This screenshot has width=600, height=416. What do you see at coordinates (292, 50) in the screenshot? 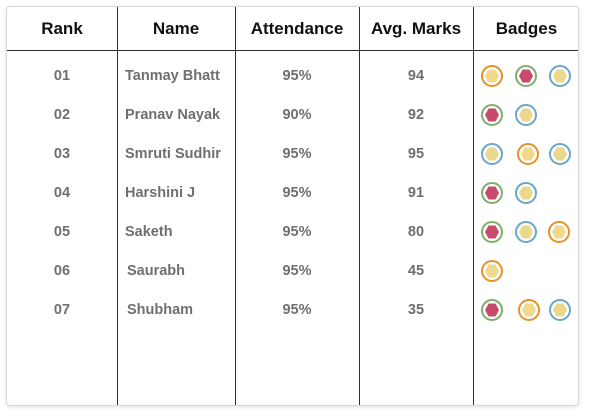
I see `header-divider` at bounding box center [292, 50].